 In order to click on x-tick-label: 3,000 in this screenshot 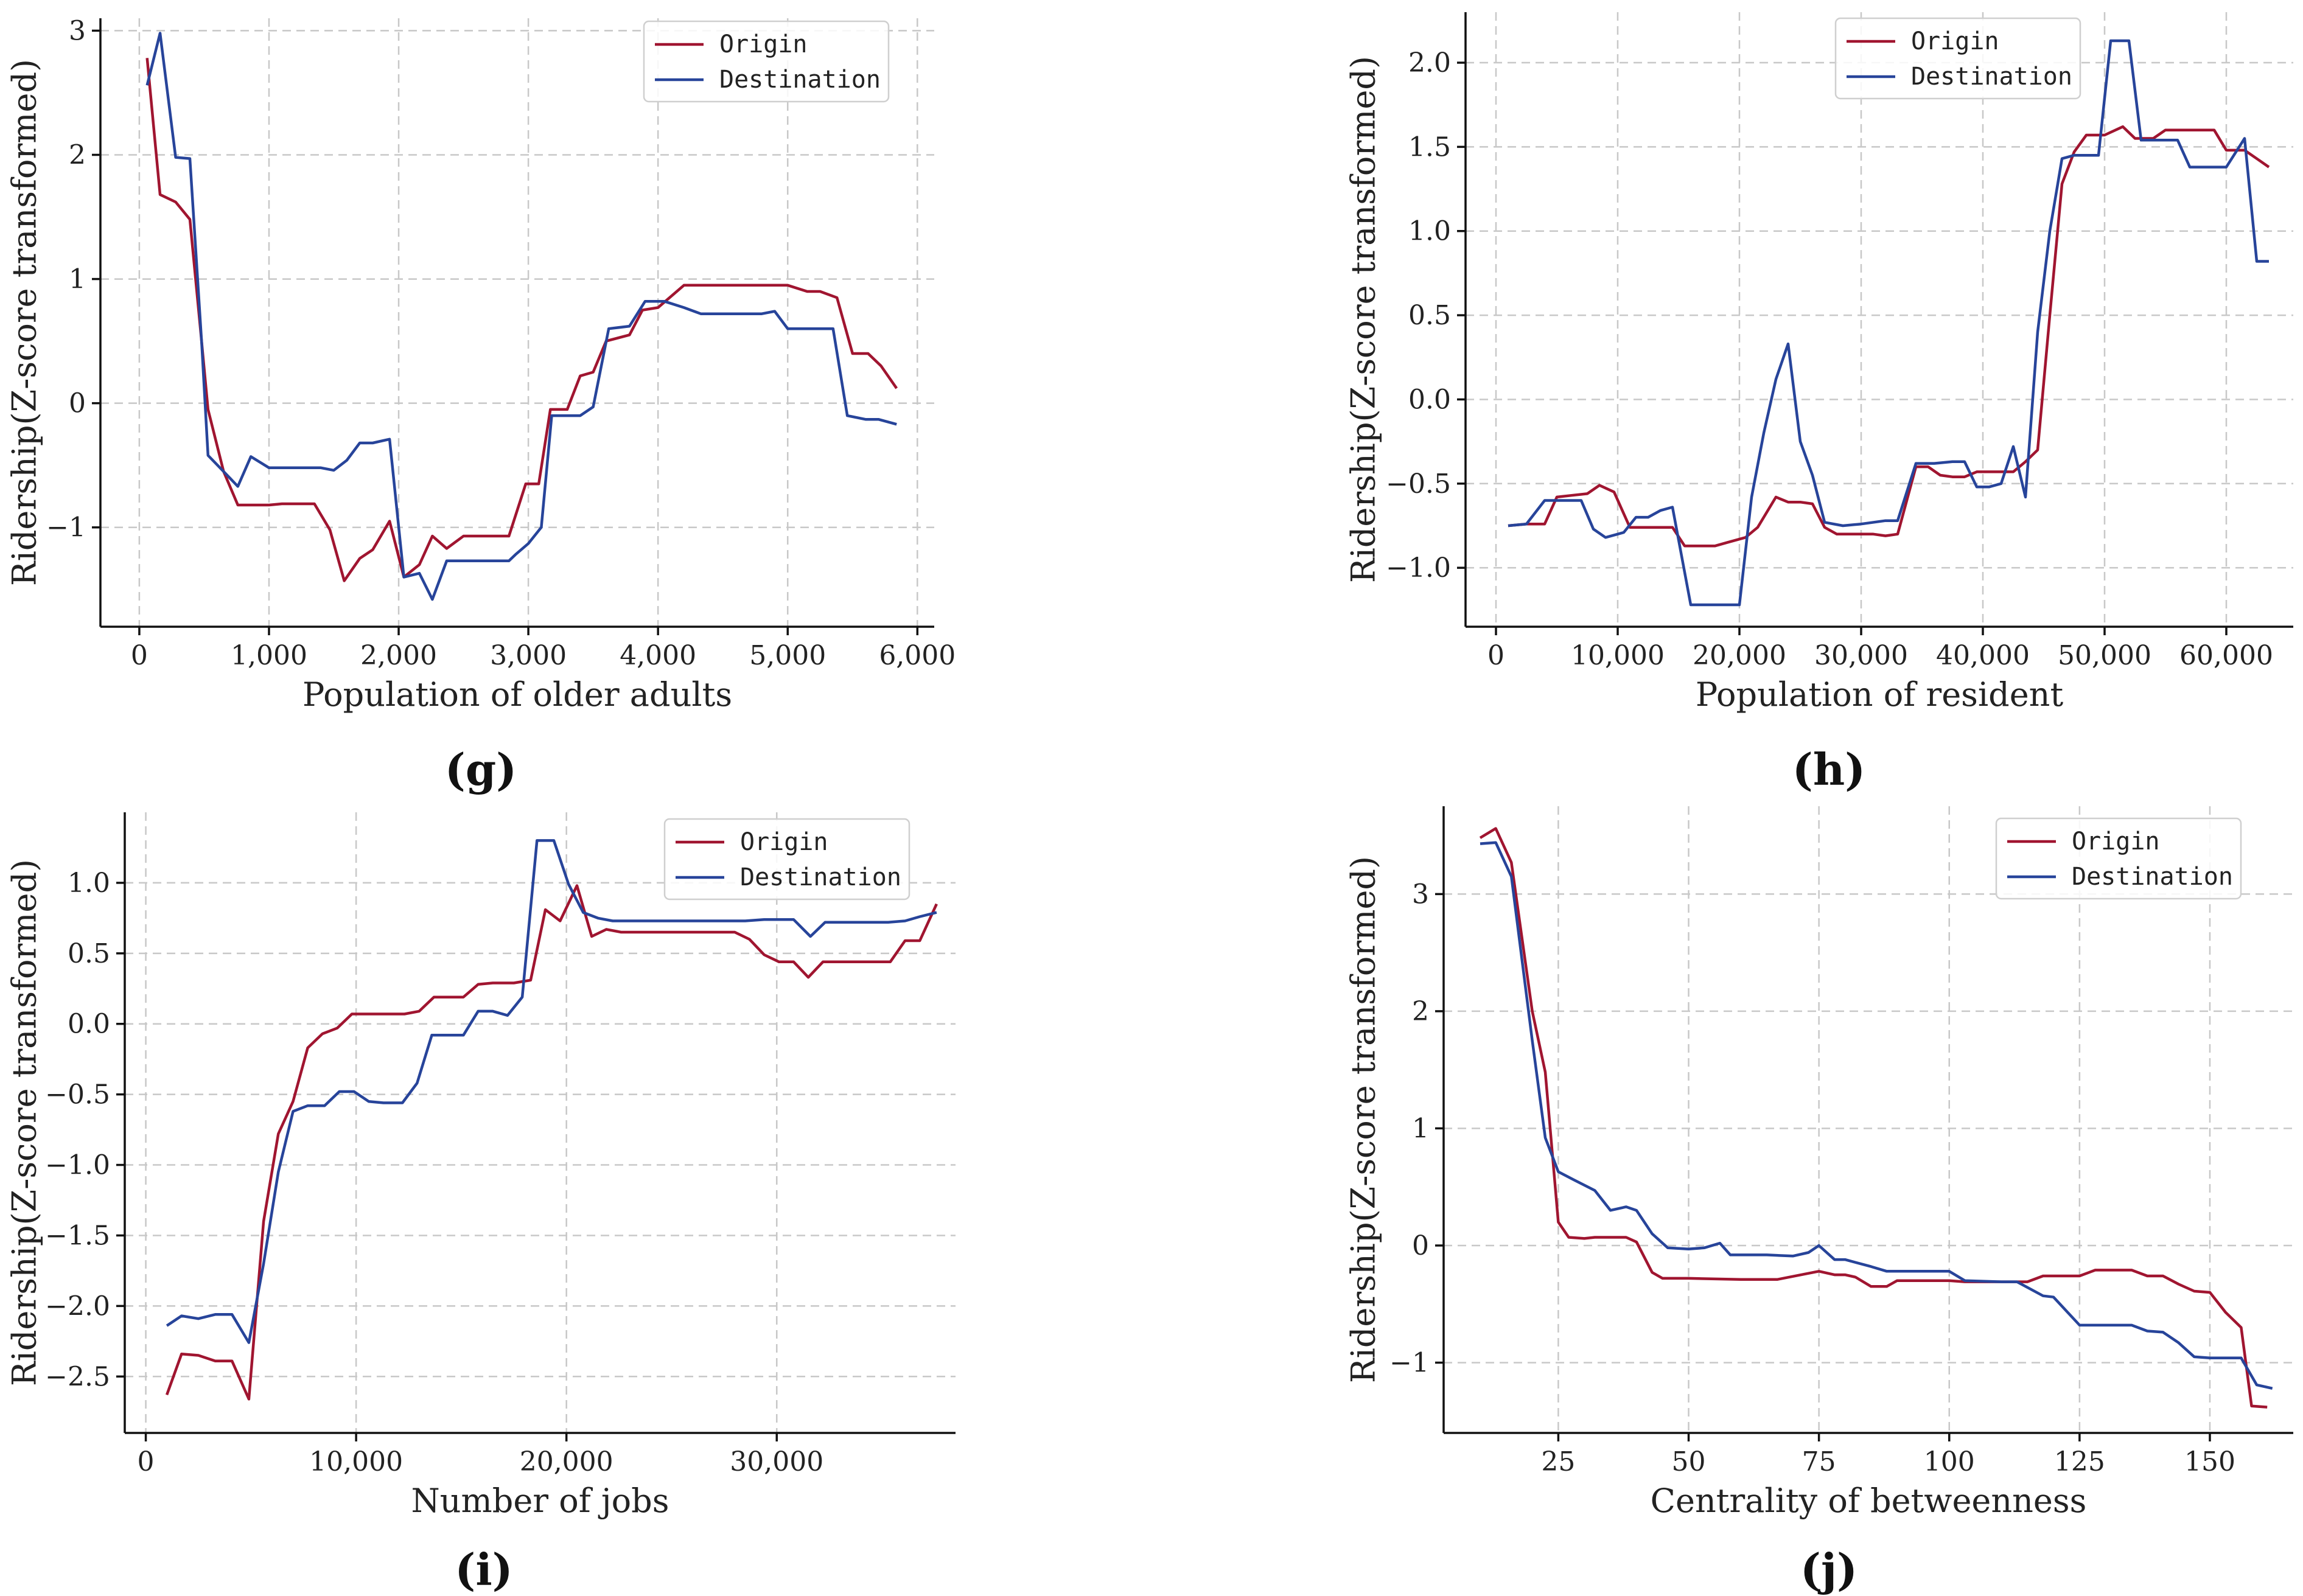, I will do `click(528, 655)`.